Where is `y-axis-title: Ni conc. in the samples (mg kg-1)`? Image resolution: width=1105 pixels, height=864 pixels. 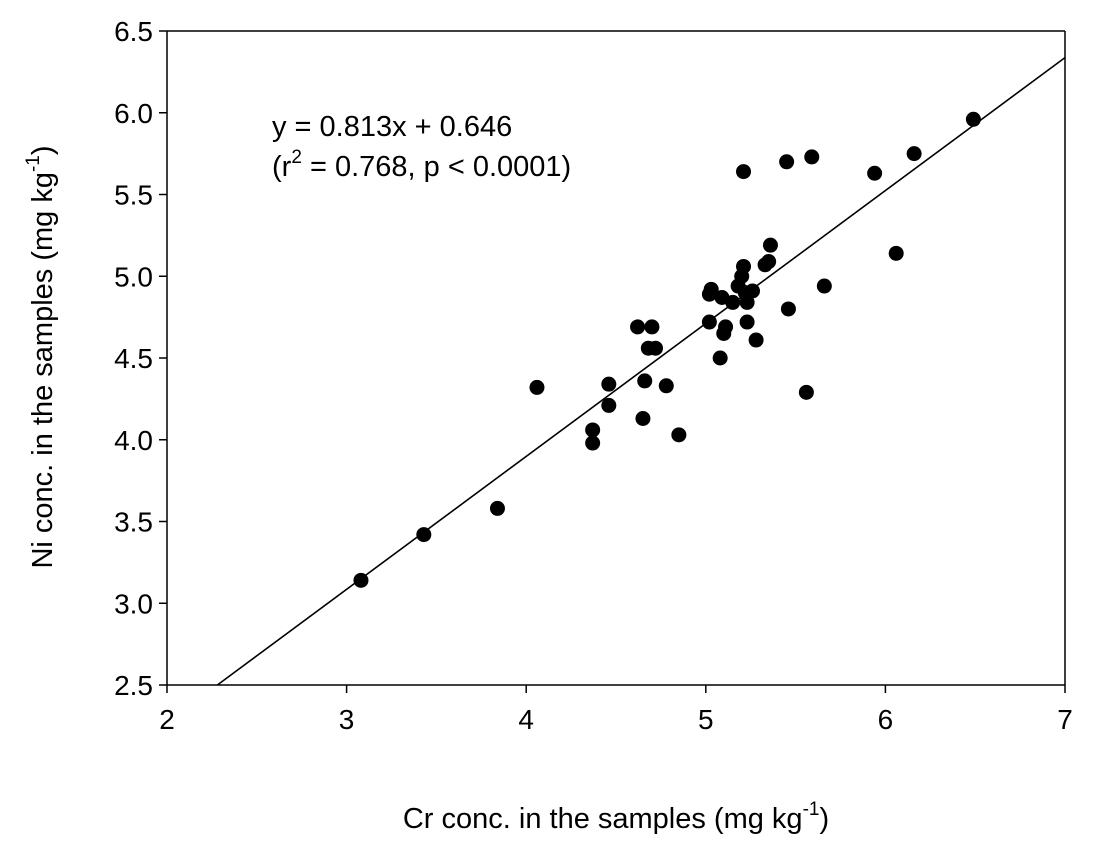
y-axis-title: Ni conc. in the samples (mg kg-1) is located at coordinates (41, 356).